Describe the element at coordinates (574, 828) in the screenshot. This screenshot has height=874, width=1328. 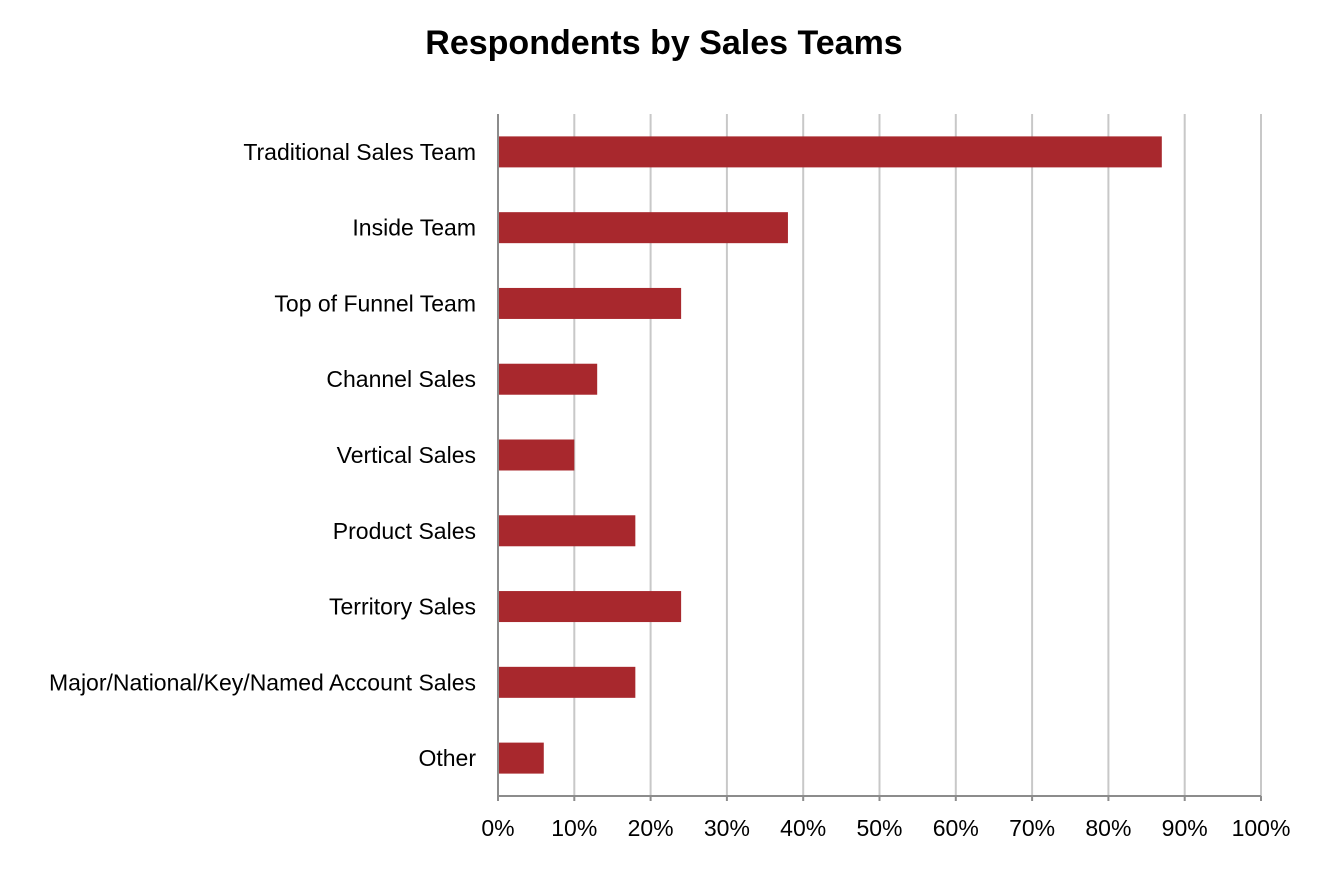
I see `x-tick-label: 10%` at that location.